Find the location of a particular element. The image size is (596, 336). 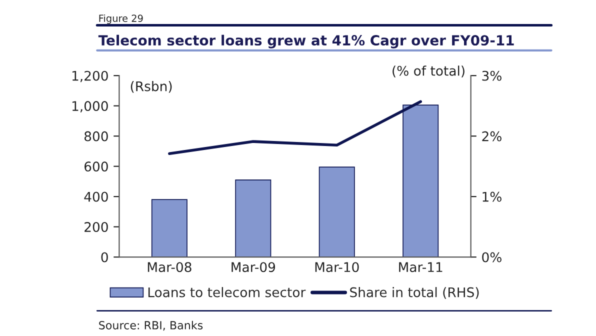

x-tick-label: Mar-09 is located at coordinates (254, 267).